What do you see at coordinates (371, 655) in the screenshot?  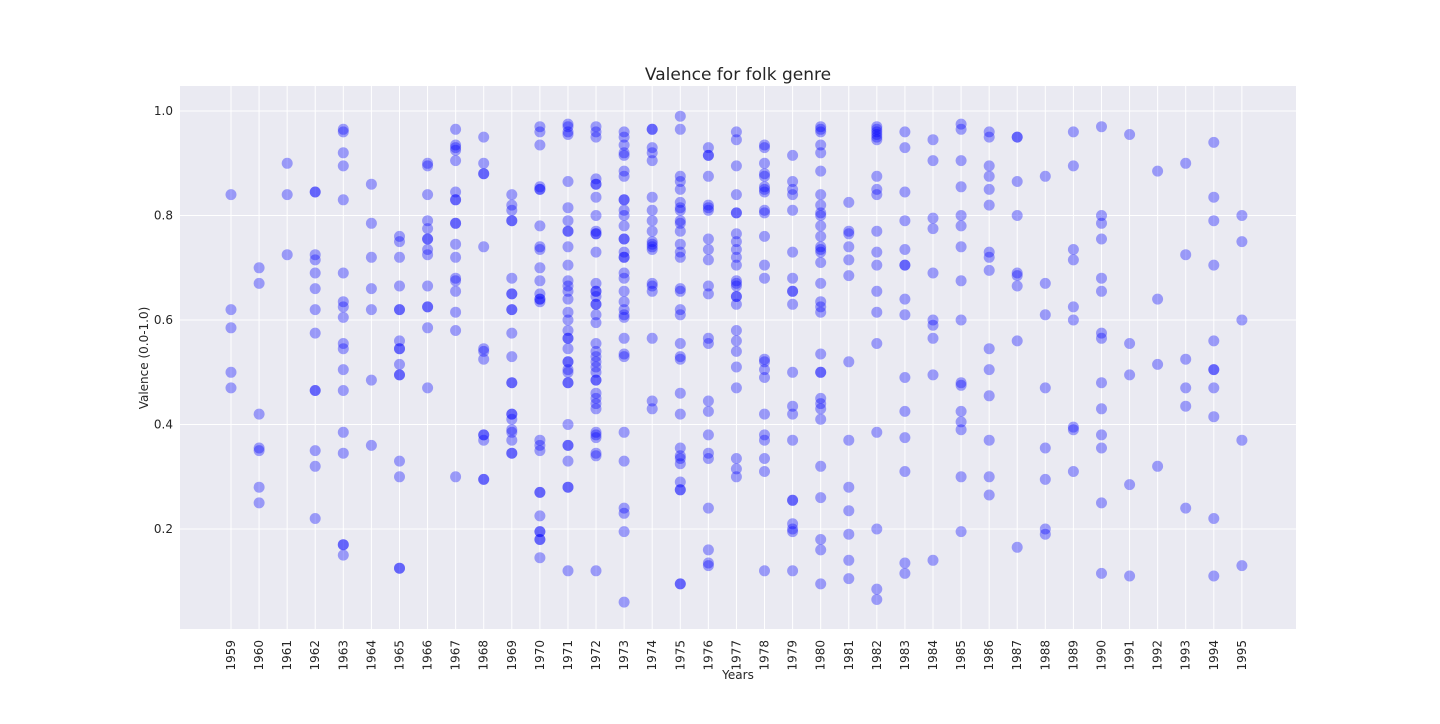 I see `x-tick-label: 1964` at bounding box center [371, 655].